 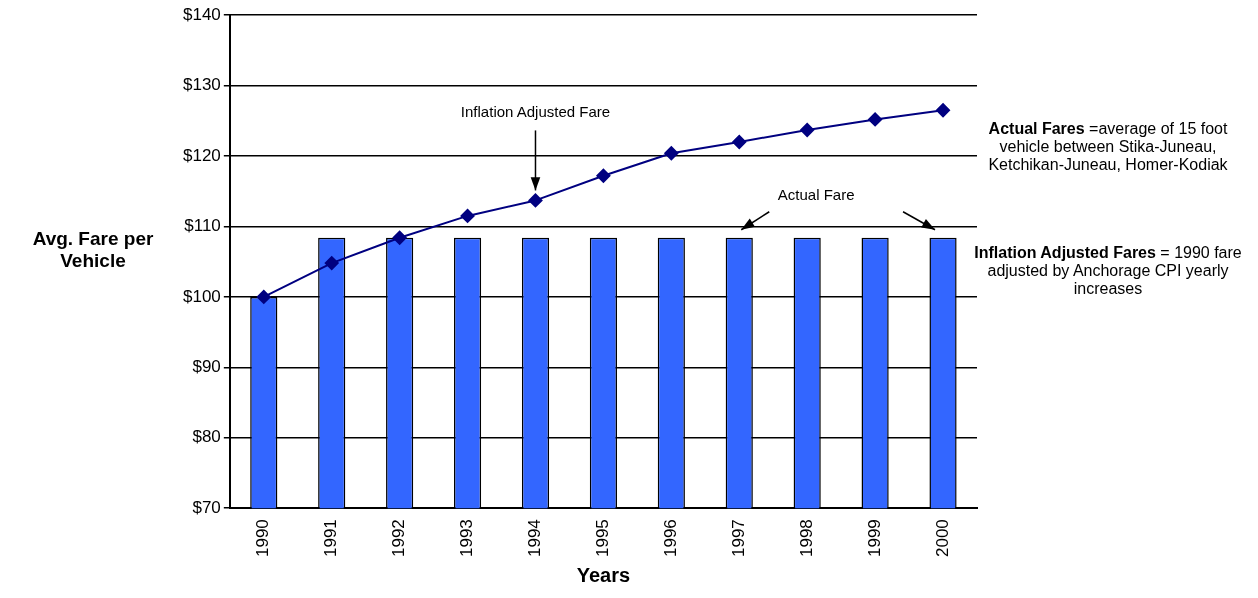 I want to click on y-axis-title: Avg. Fare per Vehicle, so click(x=93, y=250).